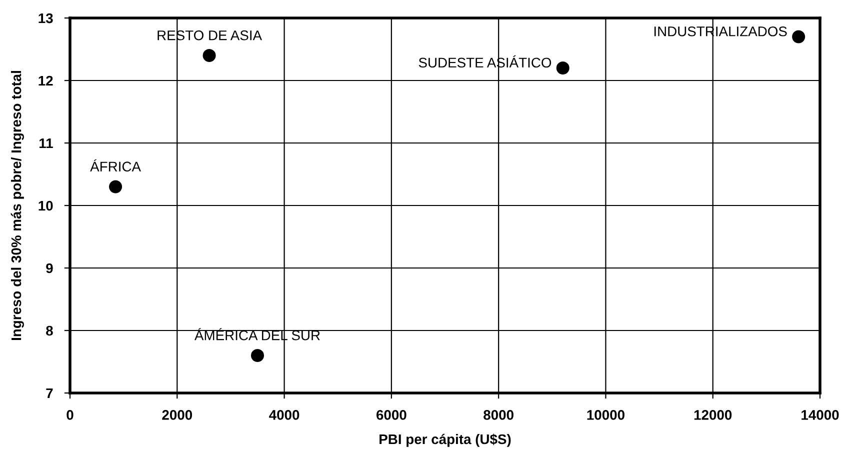  I want to click on x-tick-label: 4000, so click(284, 415).